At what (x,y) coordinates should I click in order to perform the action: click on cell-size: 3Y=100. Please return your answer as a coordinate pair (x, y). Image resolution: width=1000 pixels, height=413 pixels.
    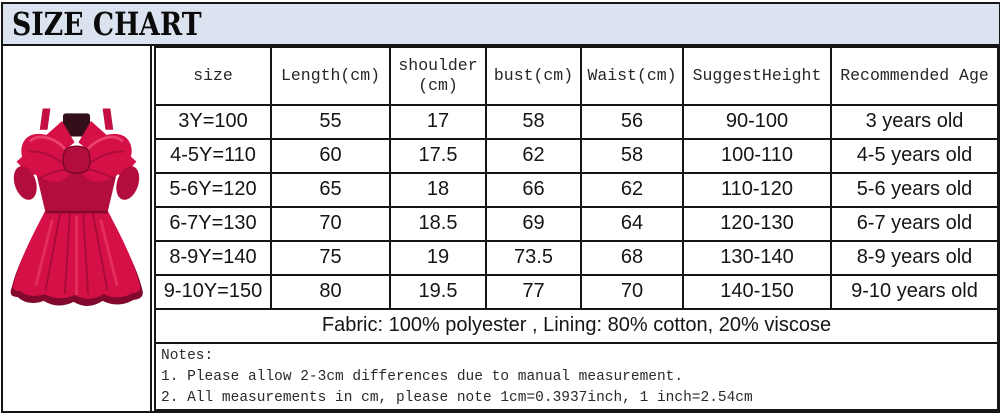
    Looking at the image, I should click on (213, 122).